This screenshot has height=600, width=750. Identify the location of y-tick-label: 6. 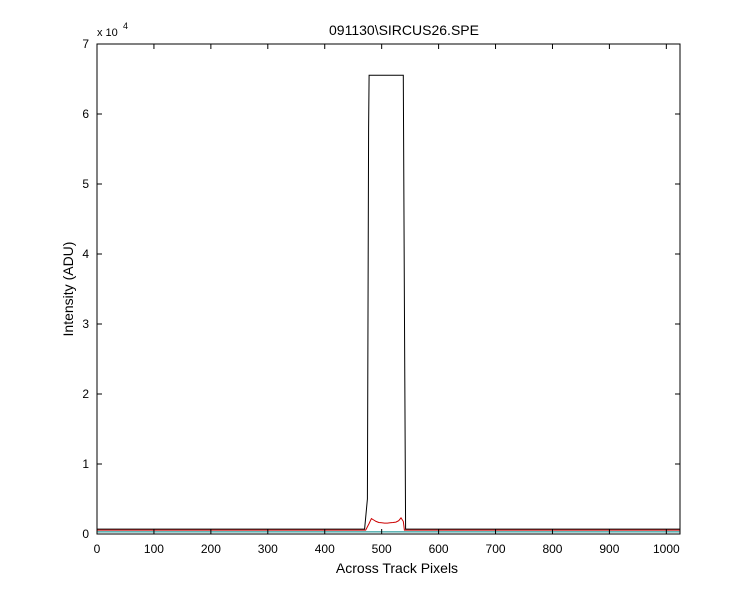
(85, 114).